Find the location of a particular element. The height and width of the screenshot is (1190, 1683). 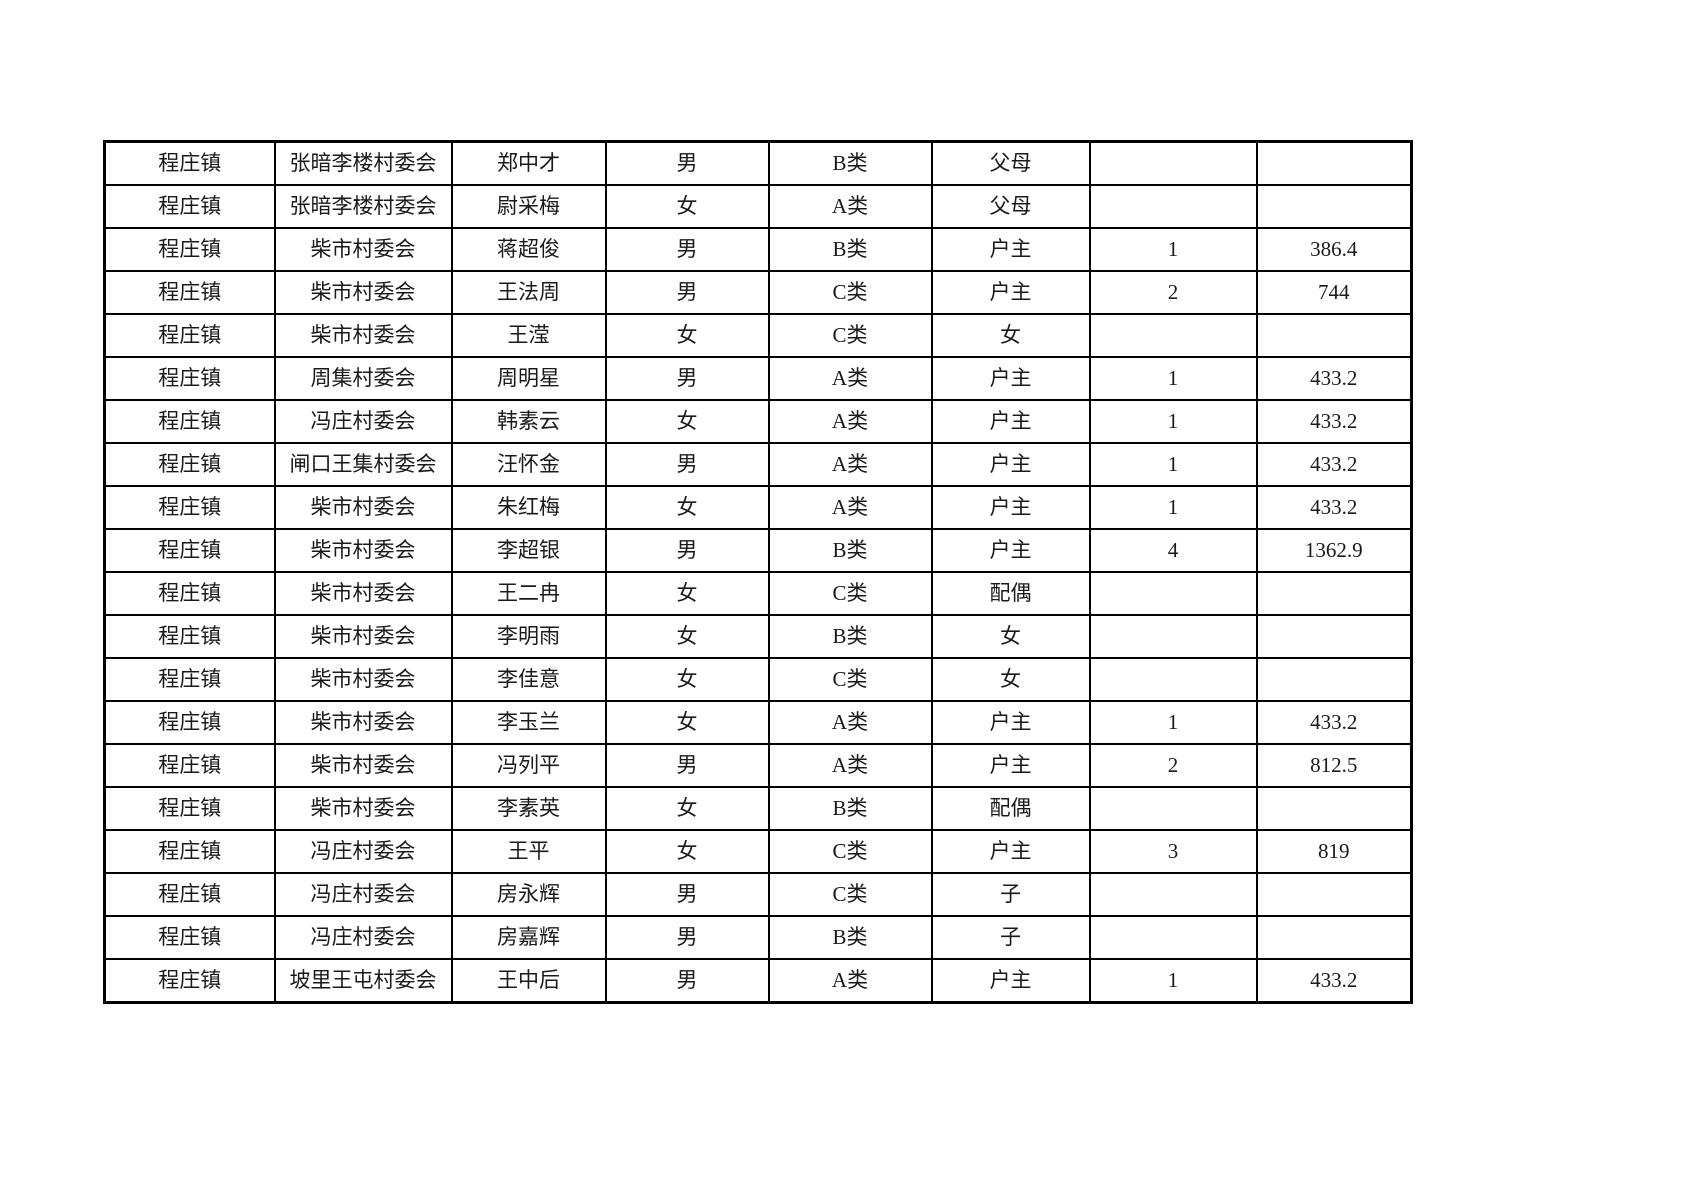

cell-count: 2 is located at coordinates (1173, 765).